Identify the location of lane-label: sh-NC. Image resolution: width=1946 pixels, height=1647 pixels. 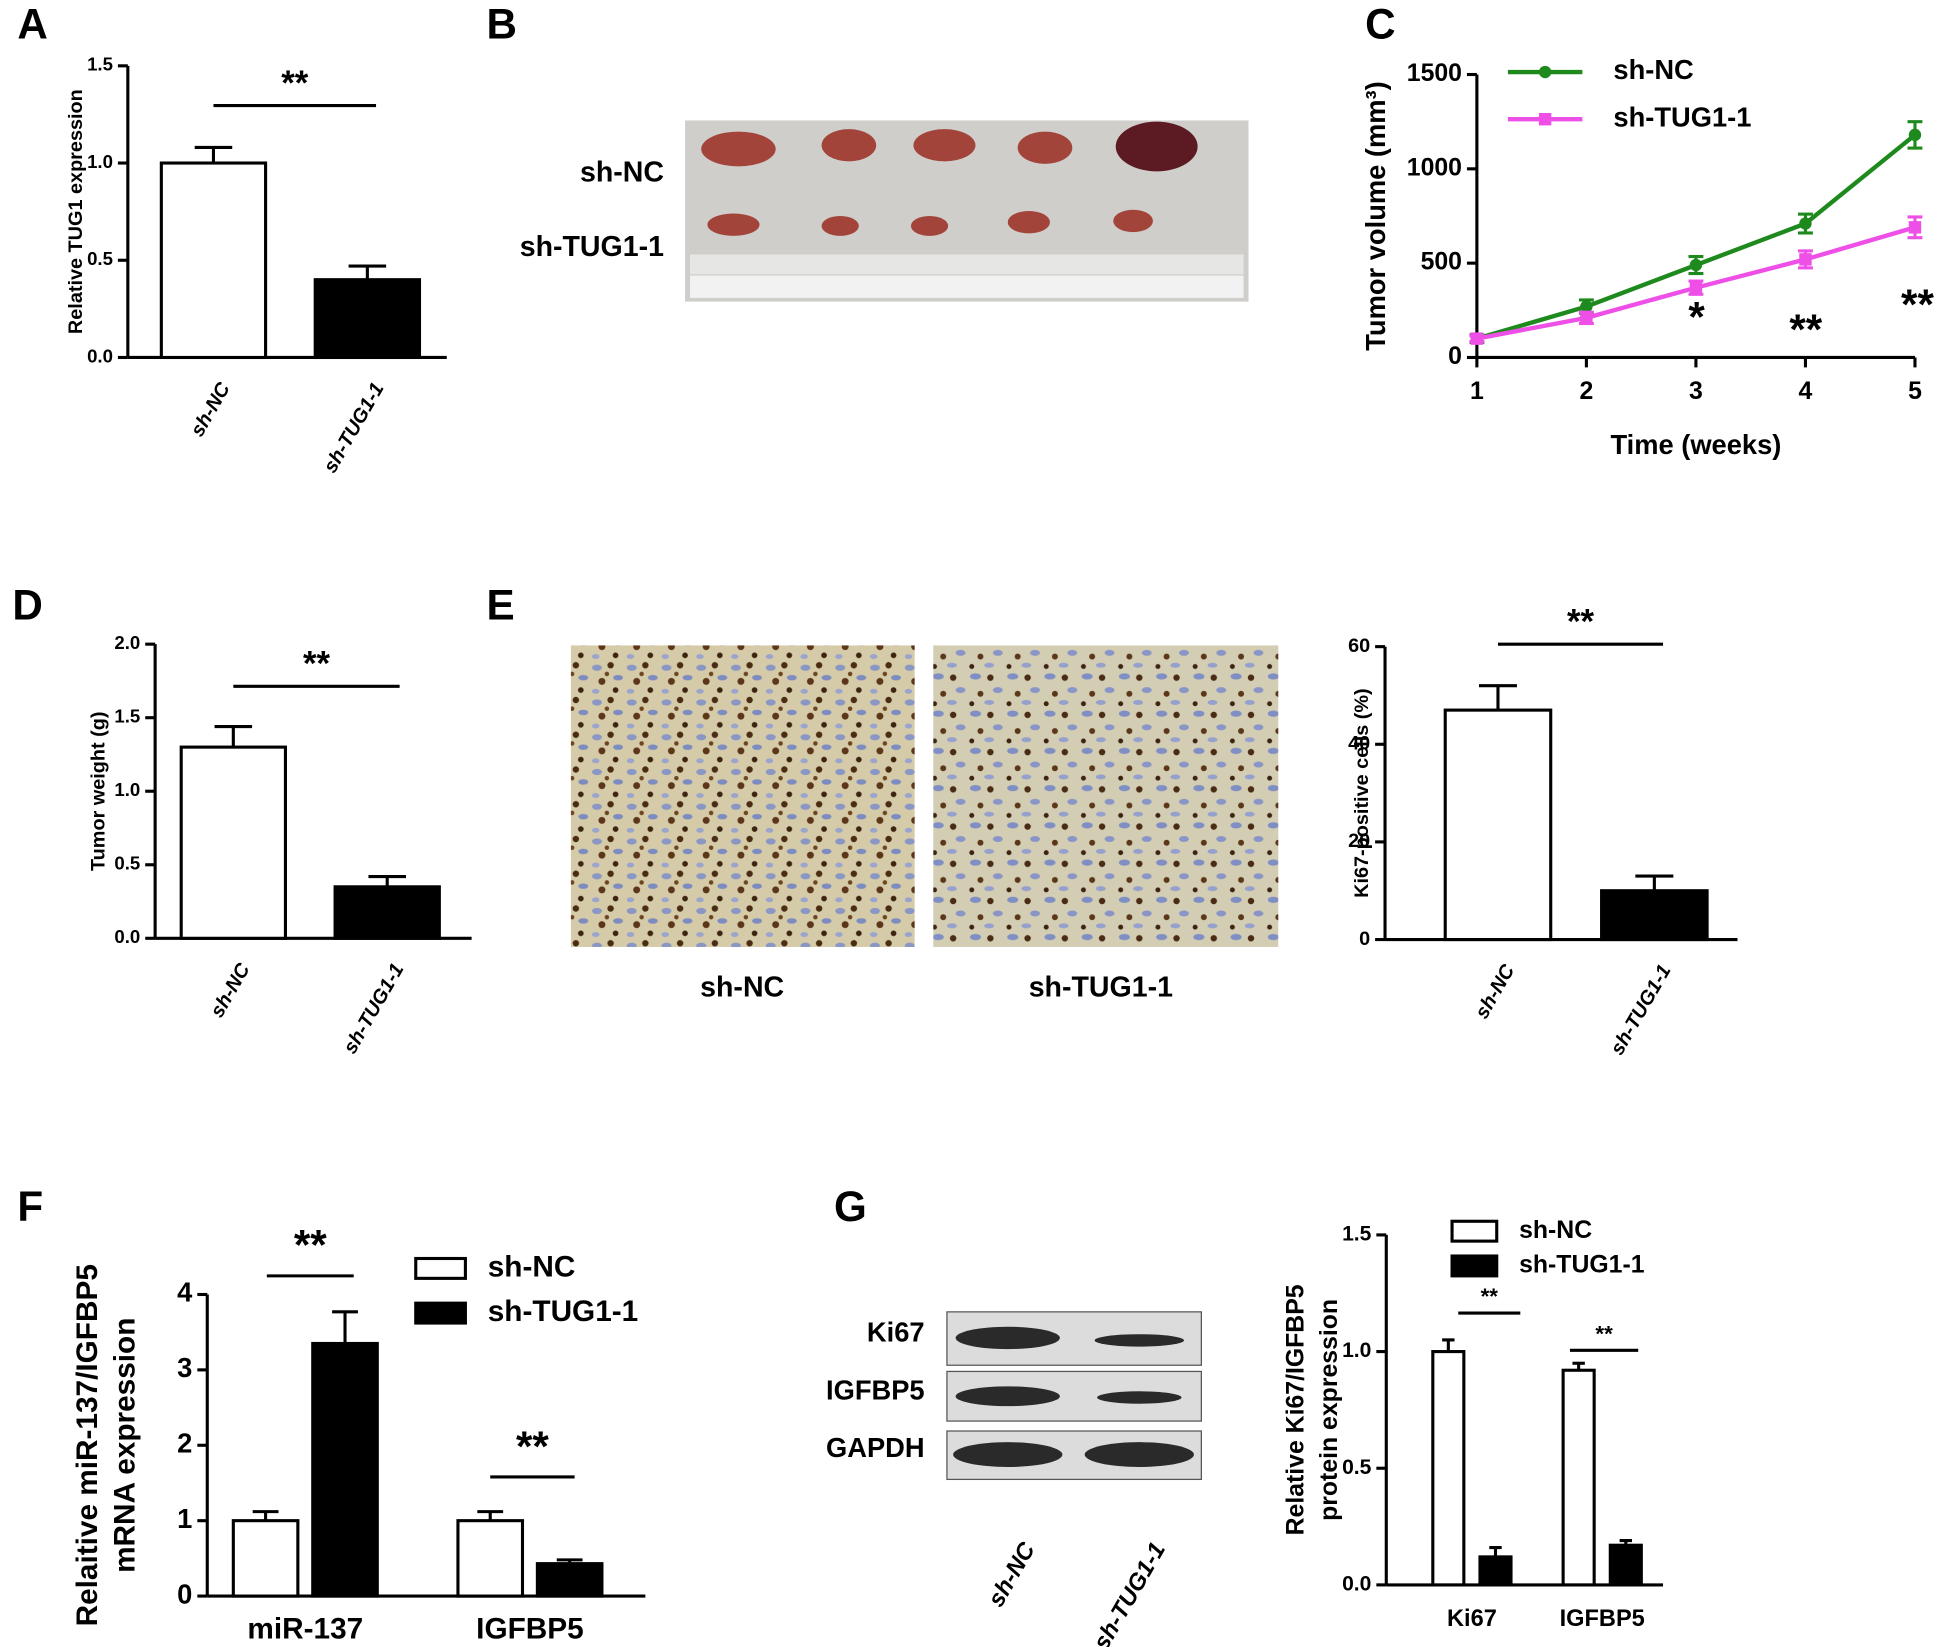
(1012, 1574).